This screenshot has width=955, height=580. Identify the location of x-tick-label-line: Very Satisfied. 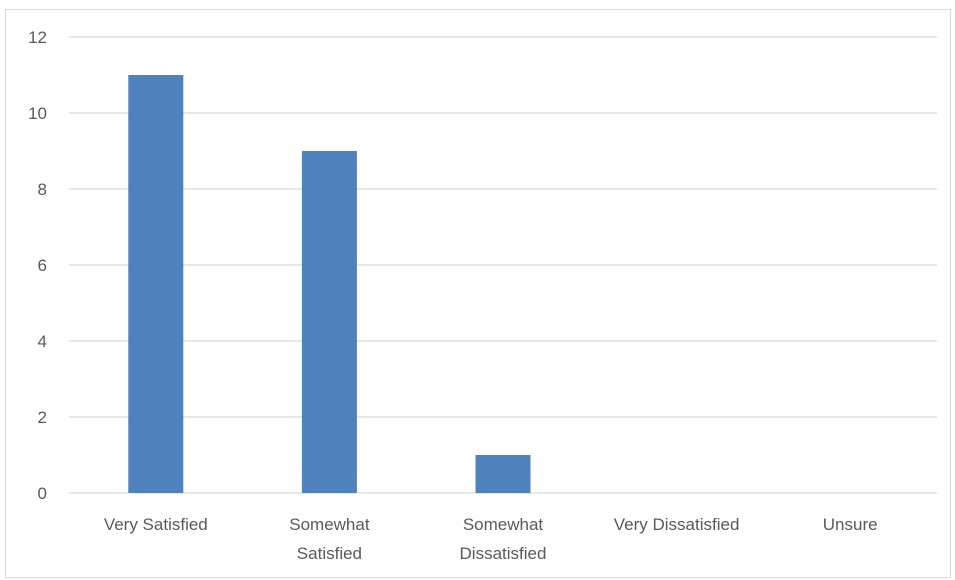
(156, 524).